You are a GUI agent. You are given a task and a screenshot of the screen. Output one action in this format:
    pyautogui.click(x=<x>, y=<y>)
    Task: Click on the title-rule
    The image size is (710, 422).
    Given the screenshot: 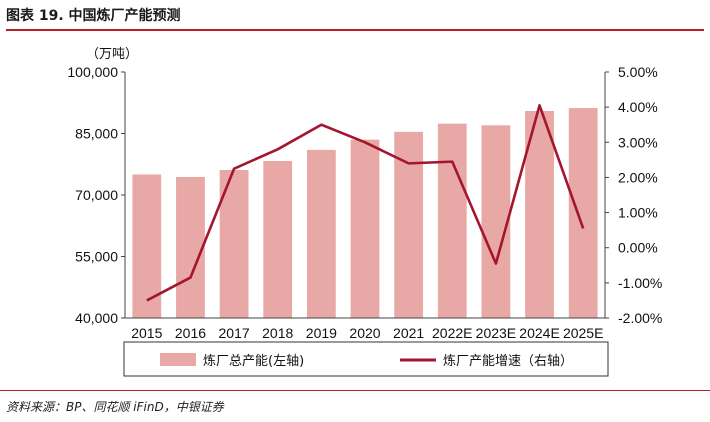 What is the action you would take?
    pyautogui.click(x=355, y=30)
    